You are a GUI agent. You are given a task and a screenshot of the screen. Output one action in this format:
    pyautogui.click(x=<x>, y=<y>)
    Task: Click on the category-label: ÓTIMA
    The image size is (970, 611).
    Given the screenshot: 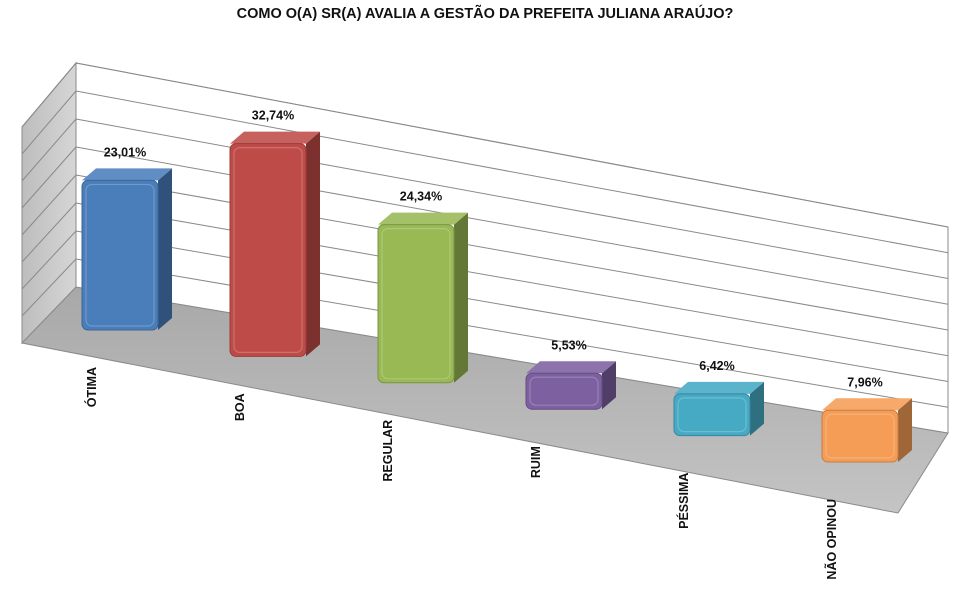 What is the action you would take?
    pyautogui.click(x=91, y=387)
    